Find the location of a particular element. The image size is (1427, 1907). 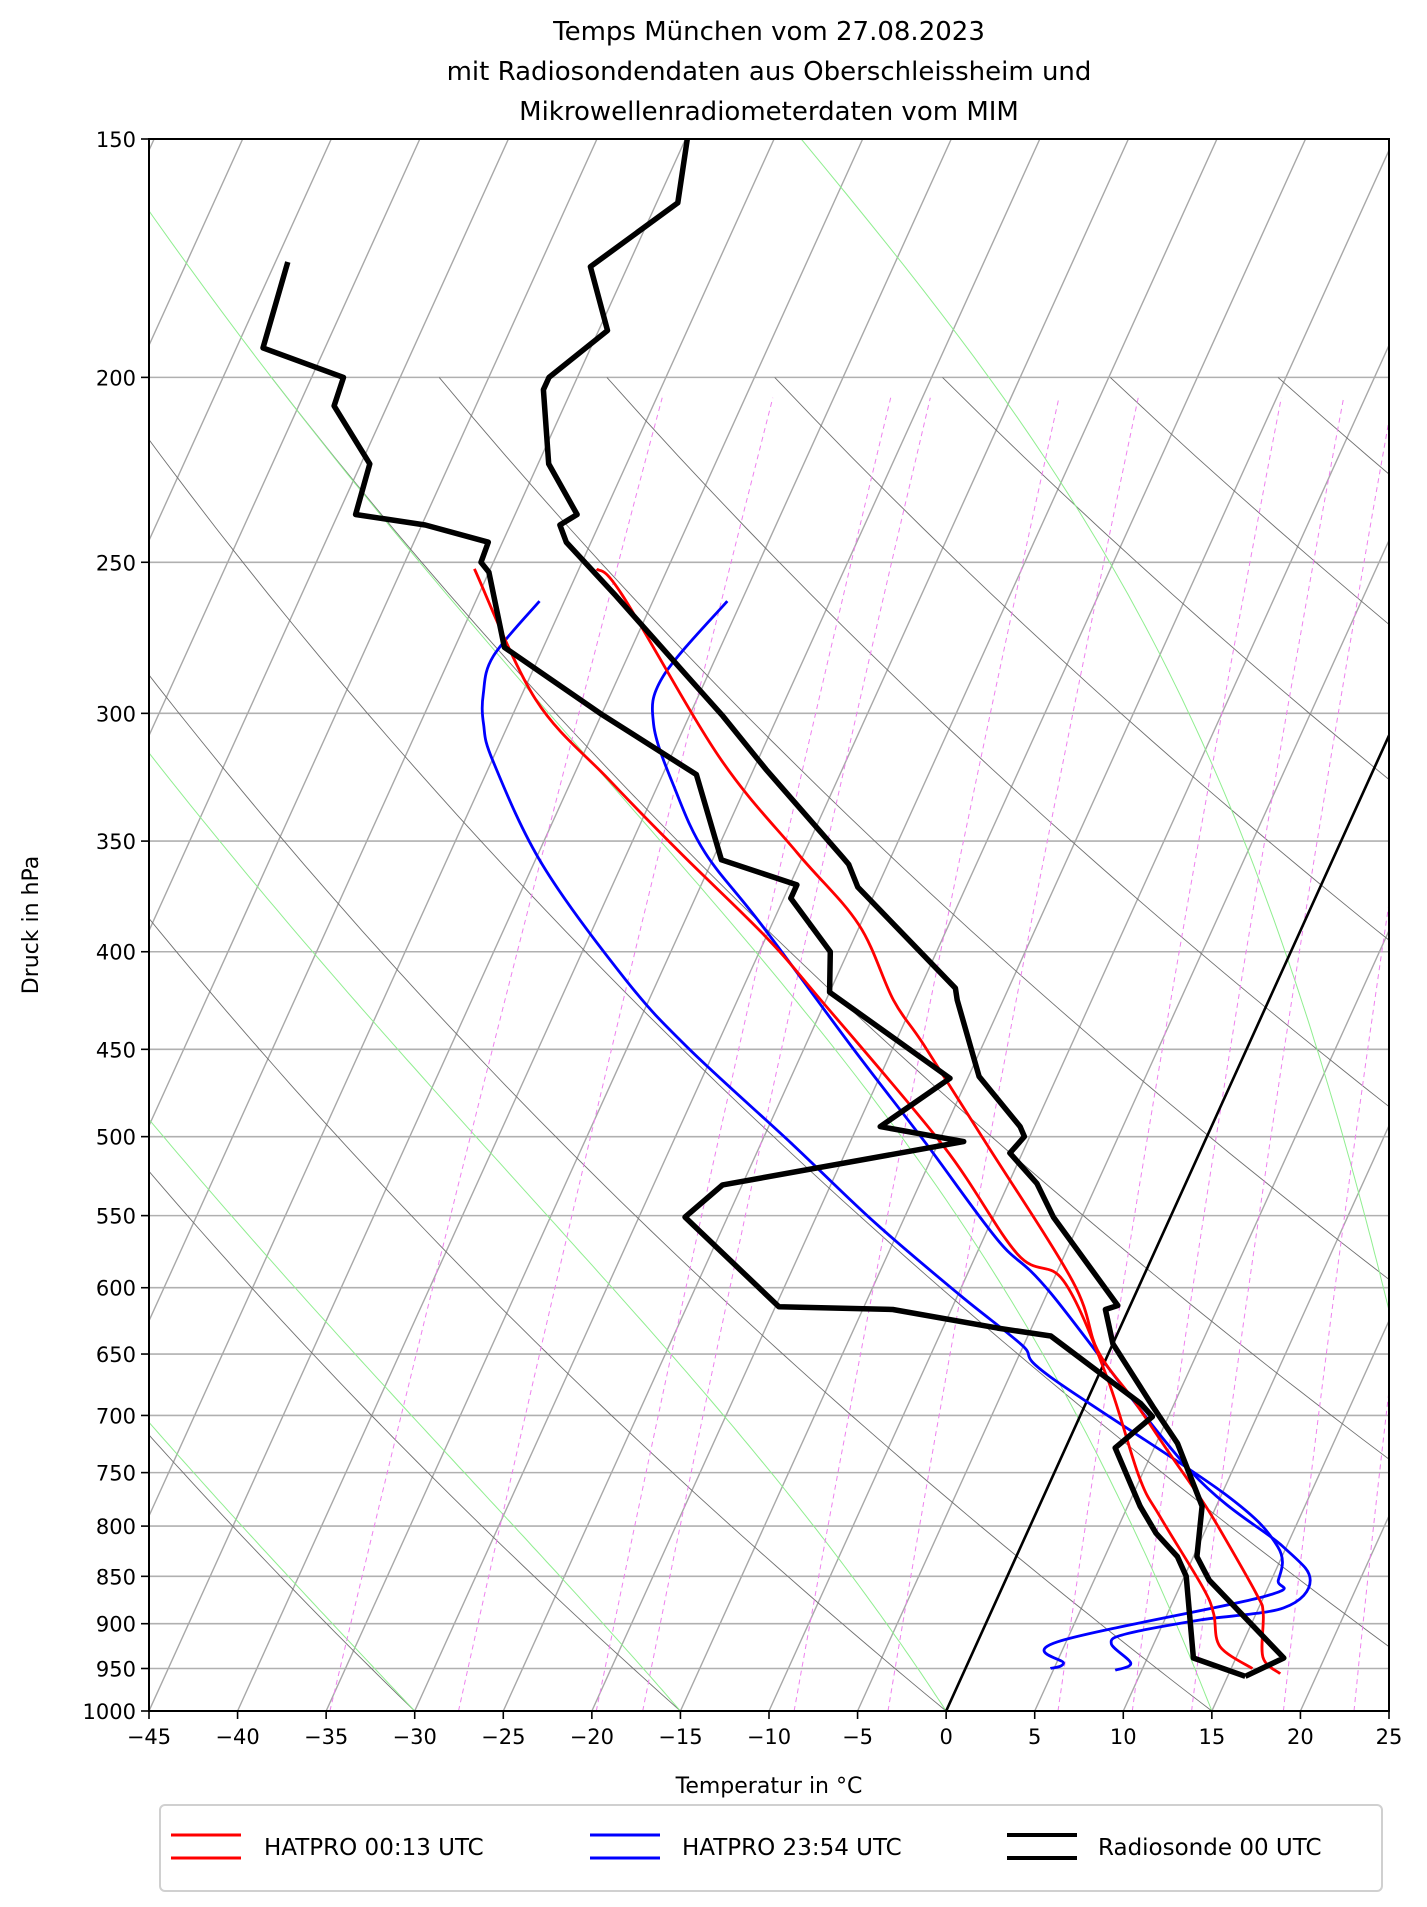

x-tick-label: 15 is located at coordinates (1211, 1737).